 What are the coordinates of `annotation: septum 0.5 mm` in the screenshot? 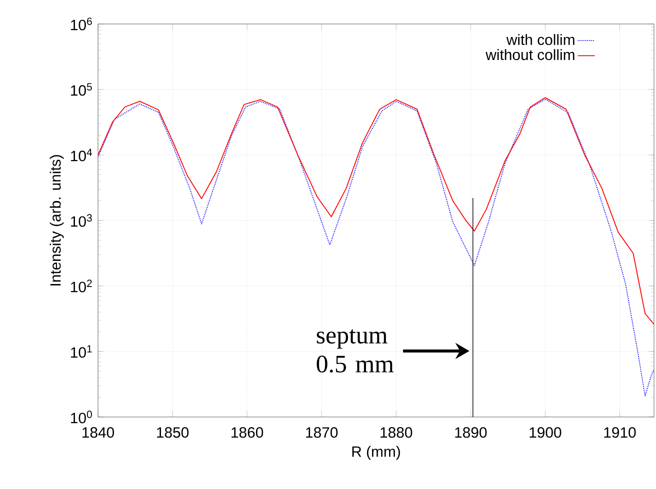 It's located at (355, 351).